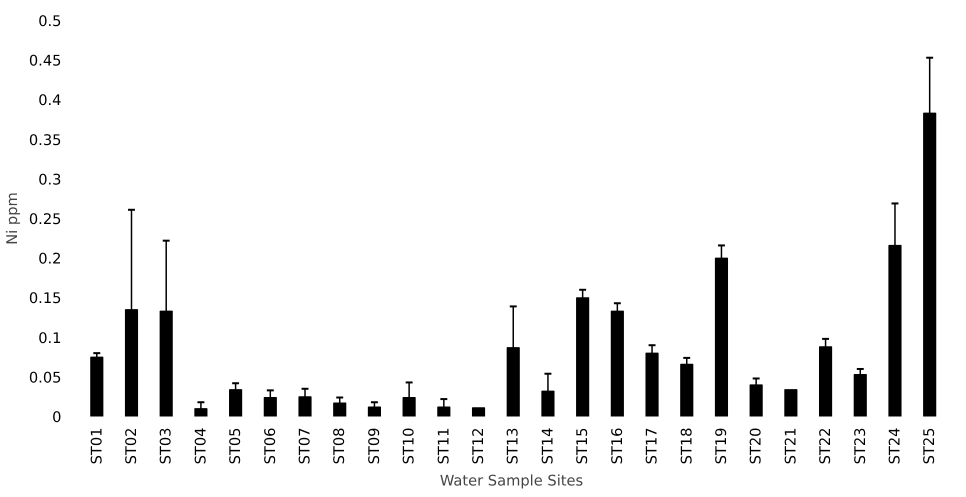 The width and height of the screenshot is (966, 497). Describe the element at coordinates (756, 446) in the screenshot. I see `x-tick-label: ST20` at that location.